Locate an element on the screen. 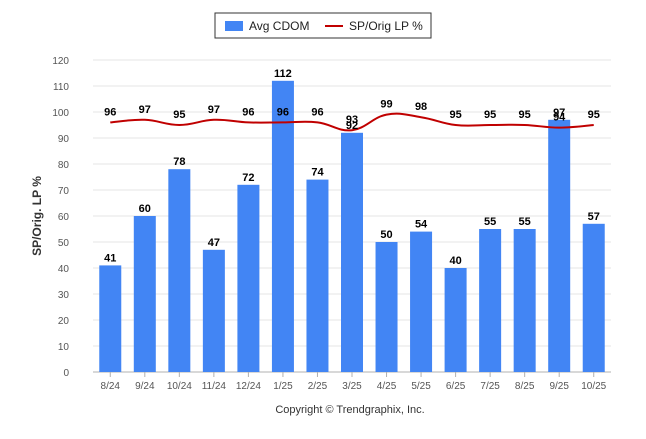  x-tick-label: 6/25 is located at coordinates (456, 386).